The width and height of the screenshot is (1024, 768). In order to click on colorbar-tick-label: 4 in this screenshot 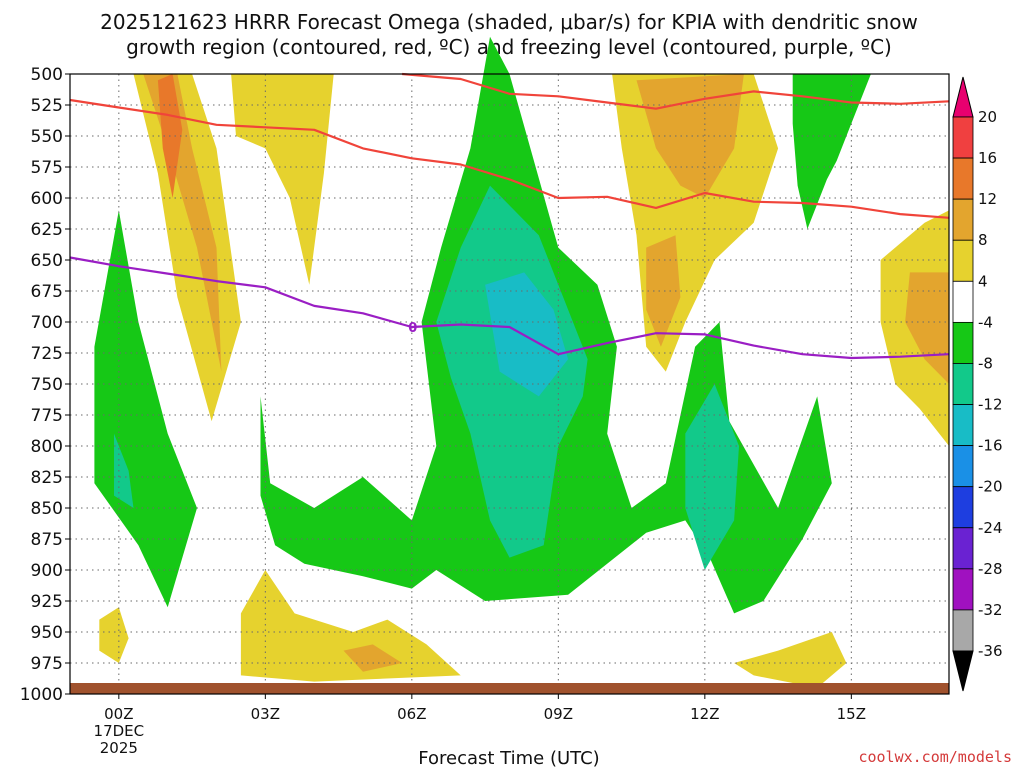, I will do `click(983, 281)`.